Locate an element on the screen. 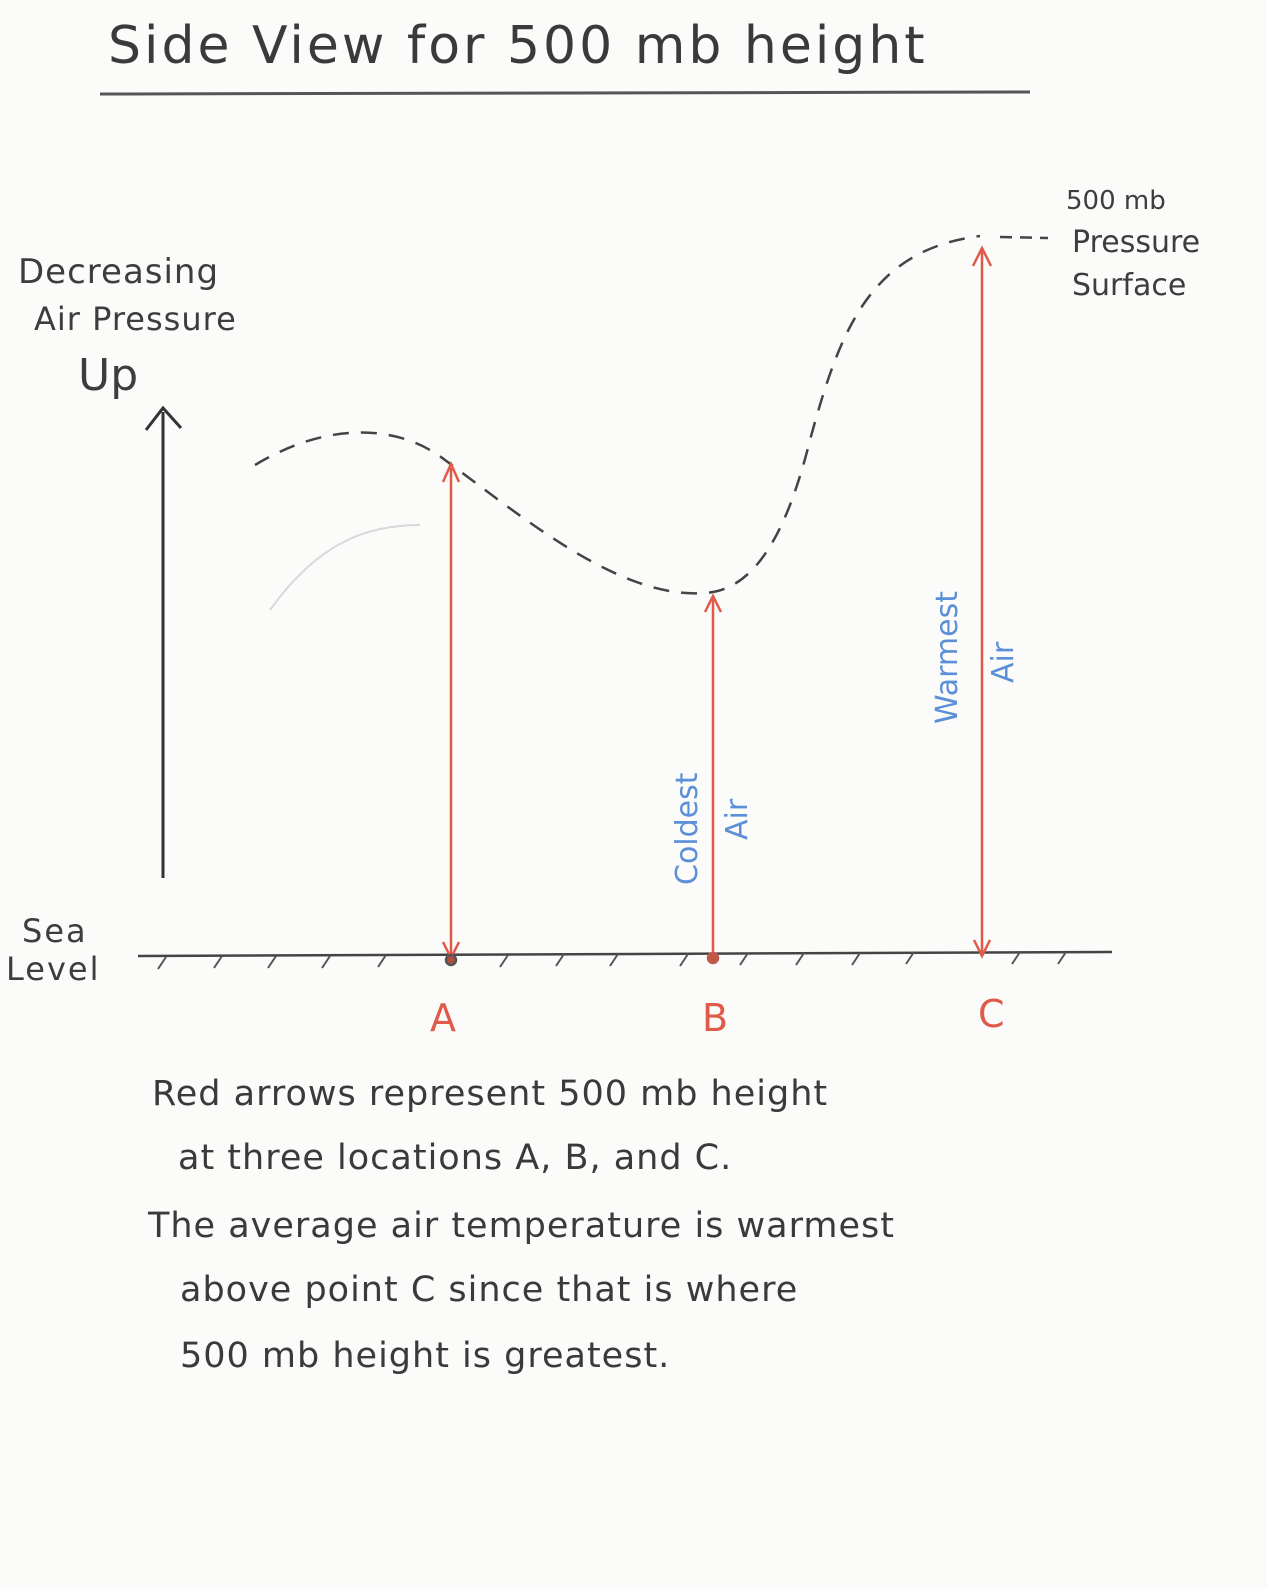 The image size is (1267, 1589). arrow-c is located at coordinates (982, 602).